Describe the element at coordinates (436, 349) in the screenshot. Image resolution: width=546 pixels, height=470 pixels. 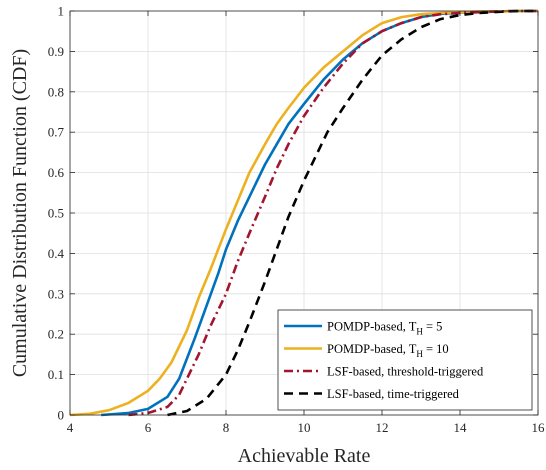
I see `legend-label-suffix: = 10` at that location.